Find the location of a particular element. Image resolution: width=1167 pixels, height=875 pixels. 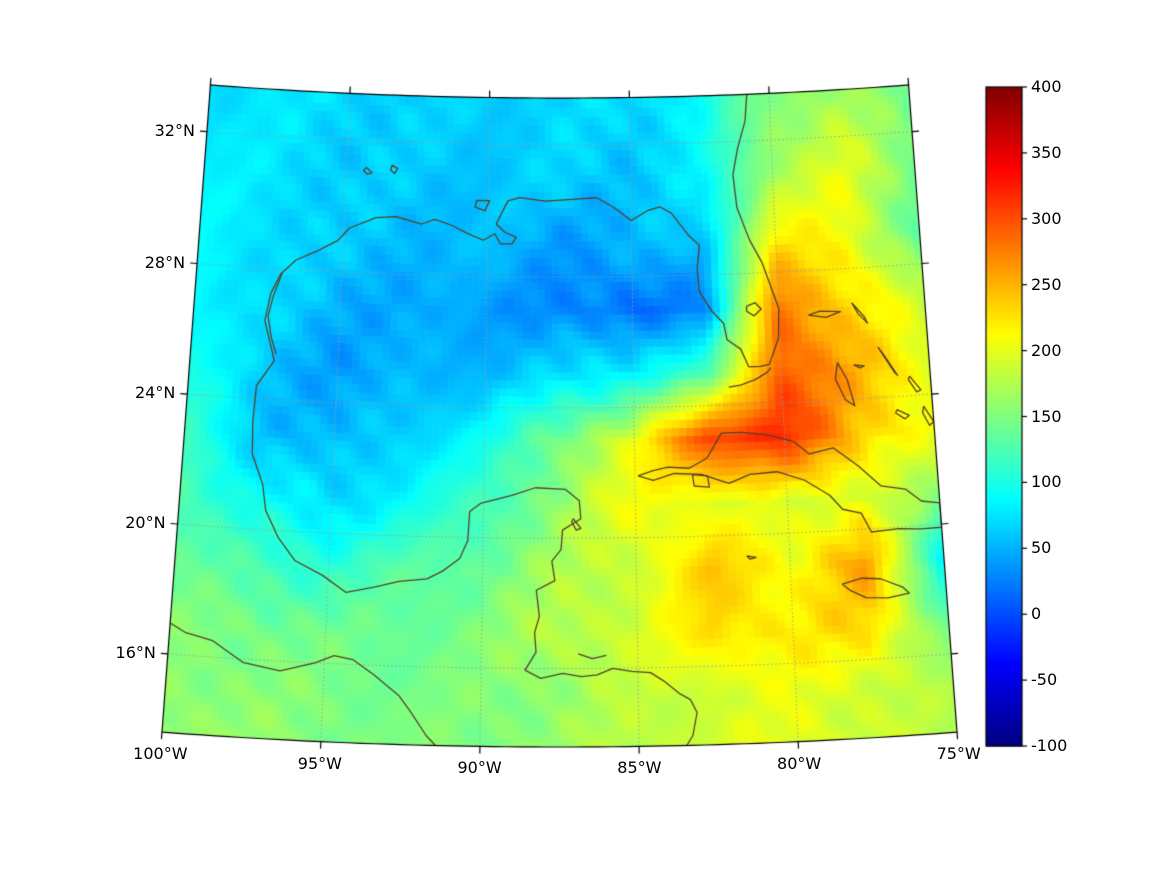

colorbar-tick-label: 0 is located at coordinates (1036, 614).